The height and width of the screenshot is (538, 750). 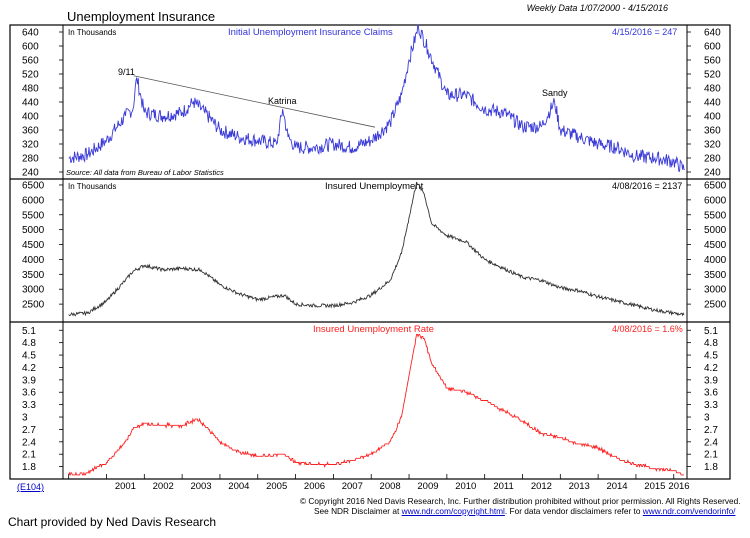 I want to click on y-tick-label-right: 640, so click(x=712, y=33).